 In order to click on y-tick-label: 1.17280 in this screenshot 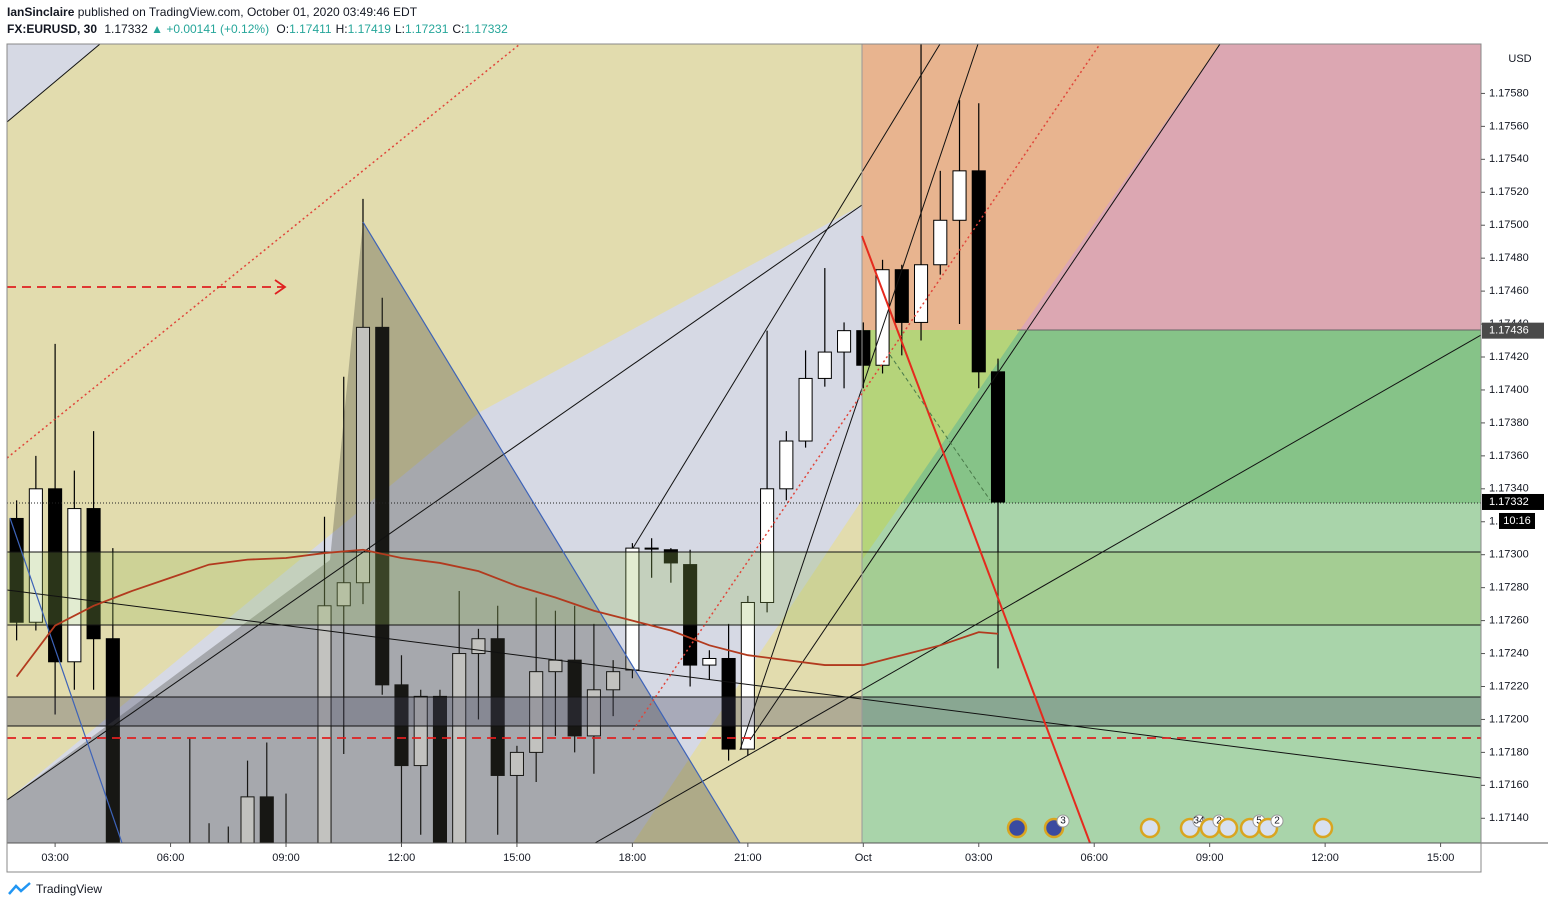, I will do `click(1509, 588)`.